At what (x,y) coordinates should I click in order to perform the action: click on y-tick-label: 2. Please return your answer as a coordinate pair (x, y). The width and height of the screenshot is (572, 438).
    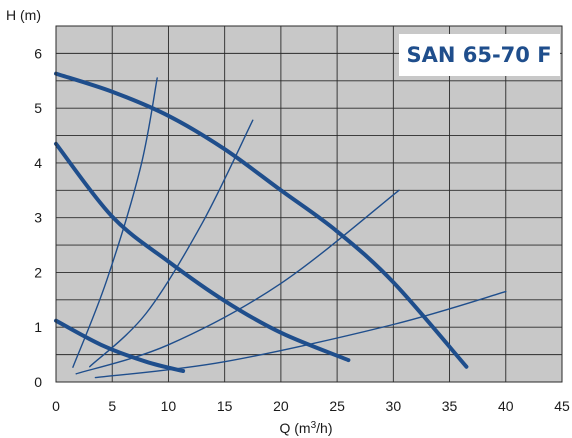
    Looking at the image, I should click on (38, 272).